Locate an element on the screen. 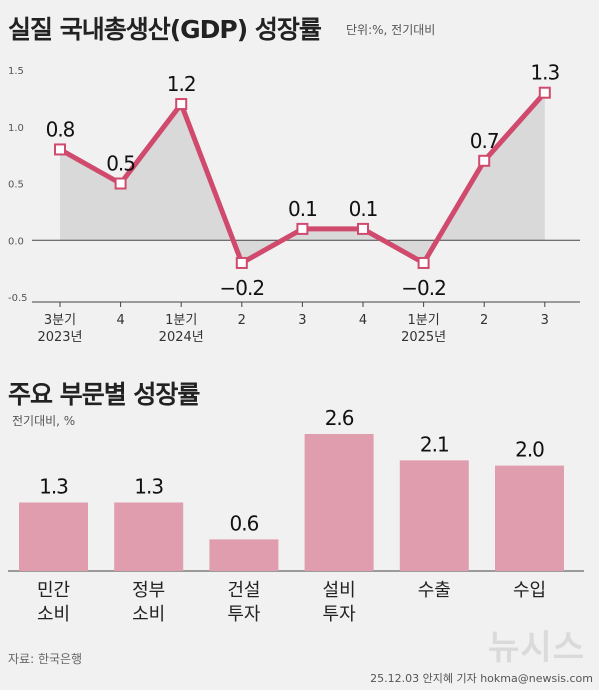 This screenshot has width=599, height=690. newsis-logo: 뉴시스 is located at coordinates (536, 648).